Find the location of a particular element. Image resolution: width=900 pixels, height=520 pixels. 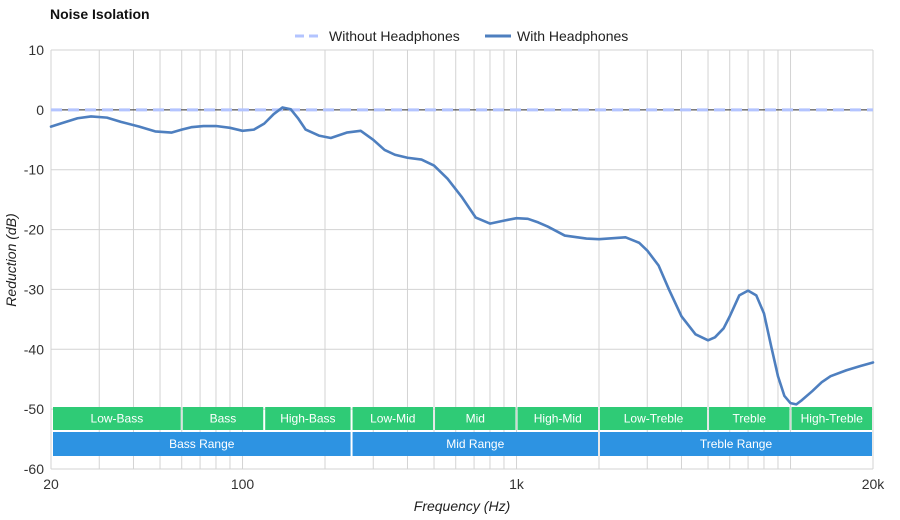

band-label-bass-range: Bass Range is located at coordinates (202, 444).